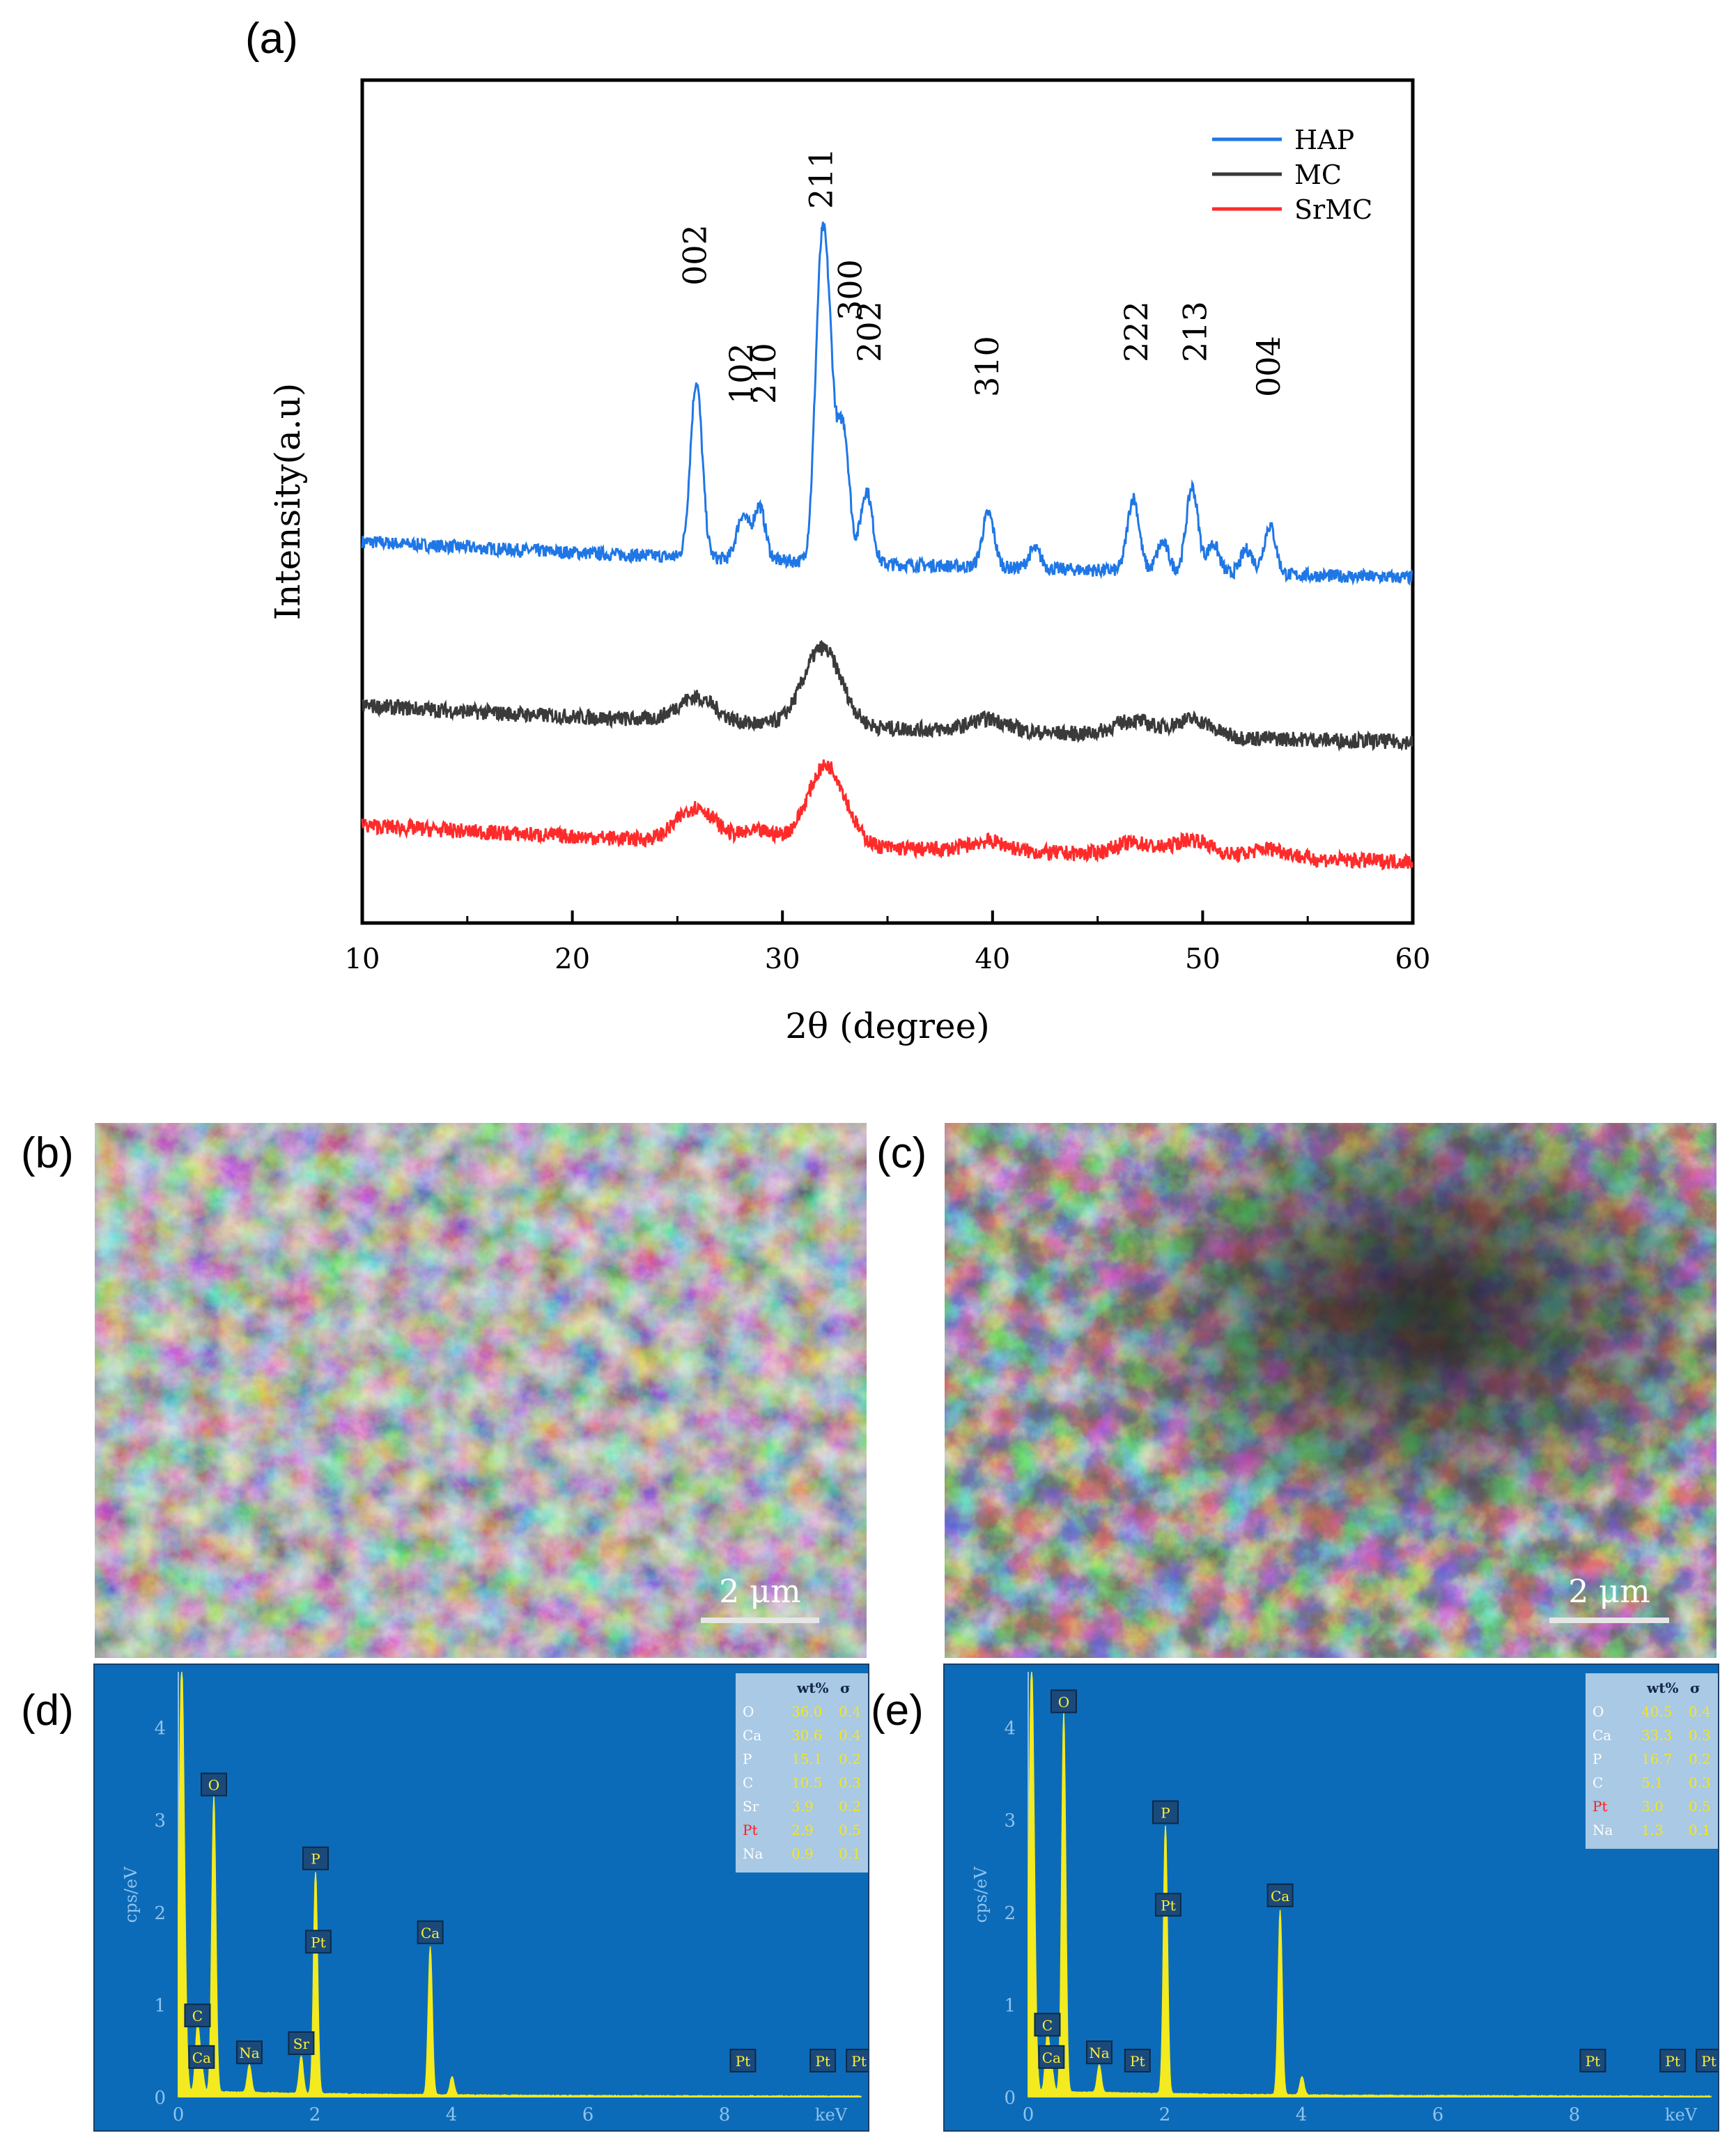 The image size is (1736, 2140). I want to click on eds-peak-label: Sr, so click(301, 2044).